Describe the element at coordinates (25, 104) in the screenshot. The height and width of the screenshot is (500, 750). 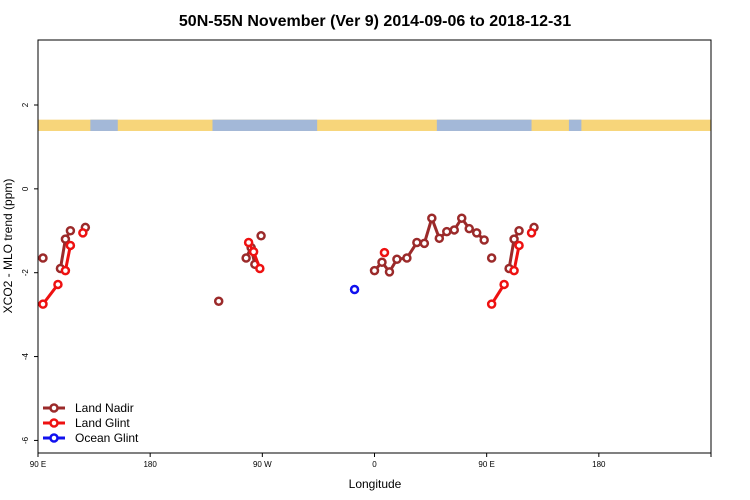
I see `y-tick-label: 2` at that location.